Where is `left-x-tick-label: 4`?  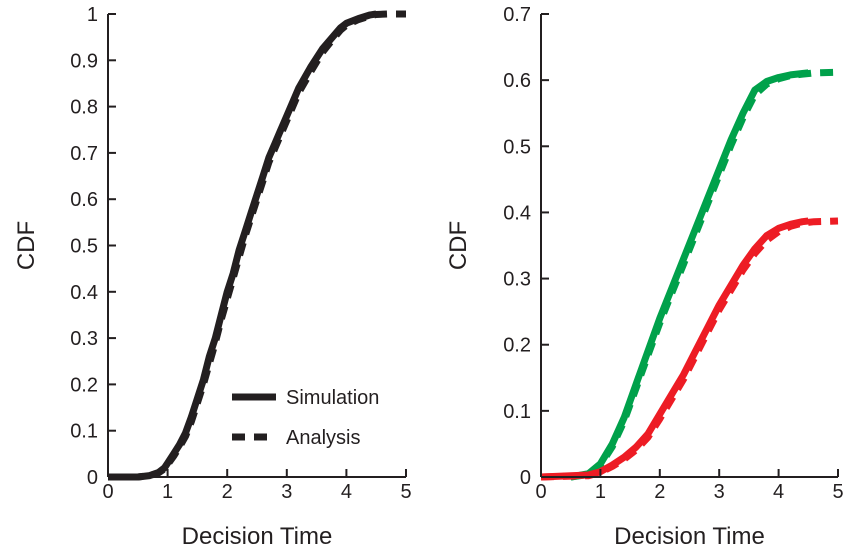 left-x-tick-label: 4 is located at coordinates (346, 492).